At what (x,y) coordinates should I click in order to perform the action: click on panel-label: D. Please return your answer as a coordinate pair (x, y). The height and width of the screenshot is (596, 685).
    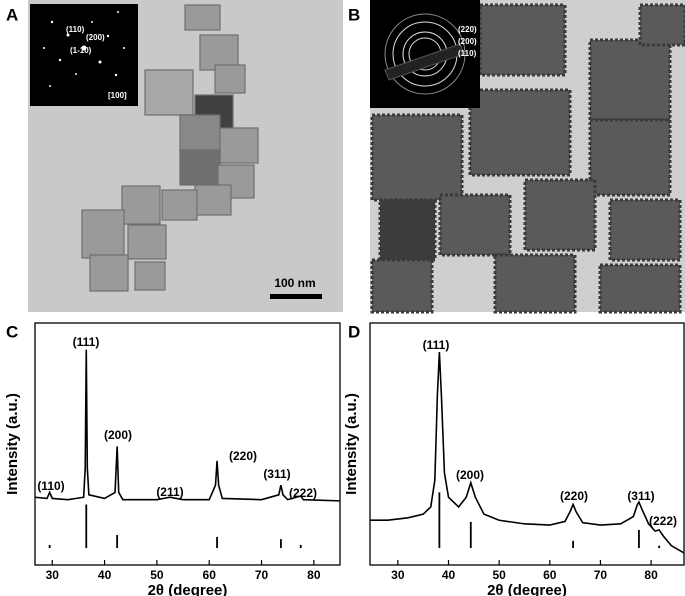
    Looking at the image, I should click on (354, 331).